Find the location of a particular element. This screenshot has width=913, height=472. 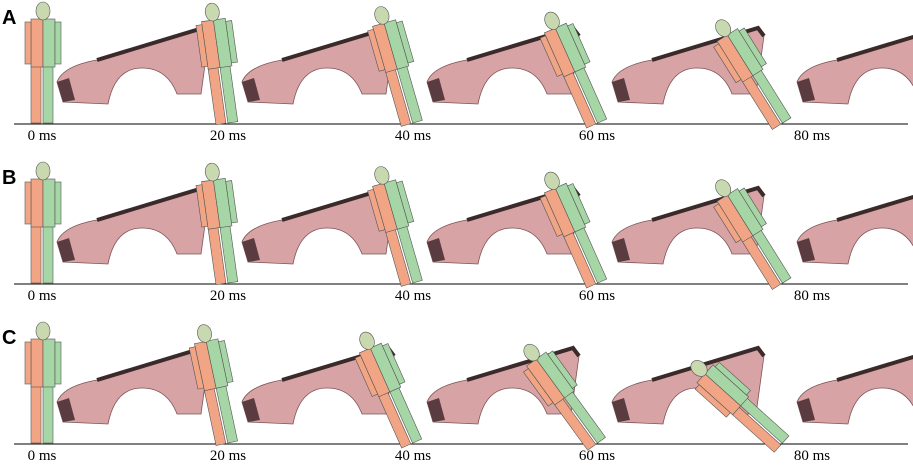

panel-label: A is located at coordinates (9, 18).